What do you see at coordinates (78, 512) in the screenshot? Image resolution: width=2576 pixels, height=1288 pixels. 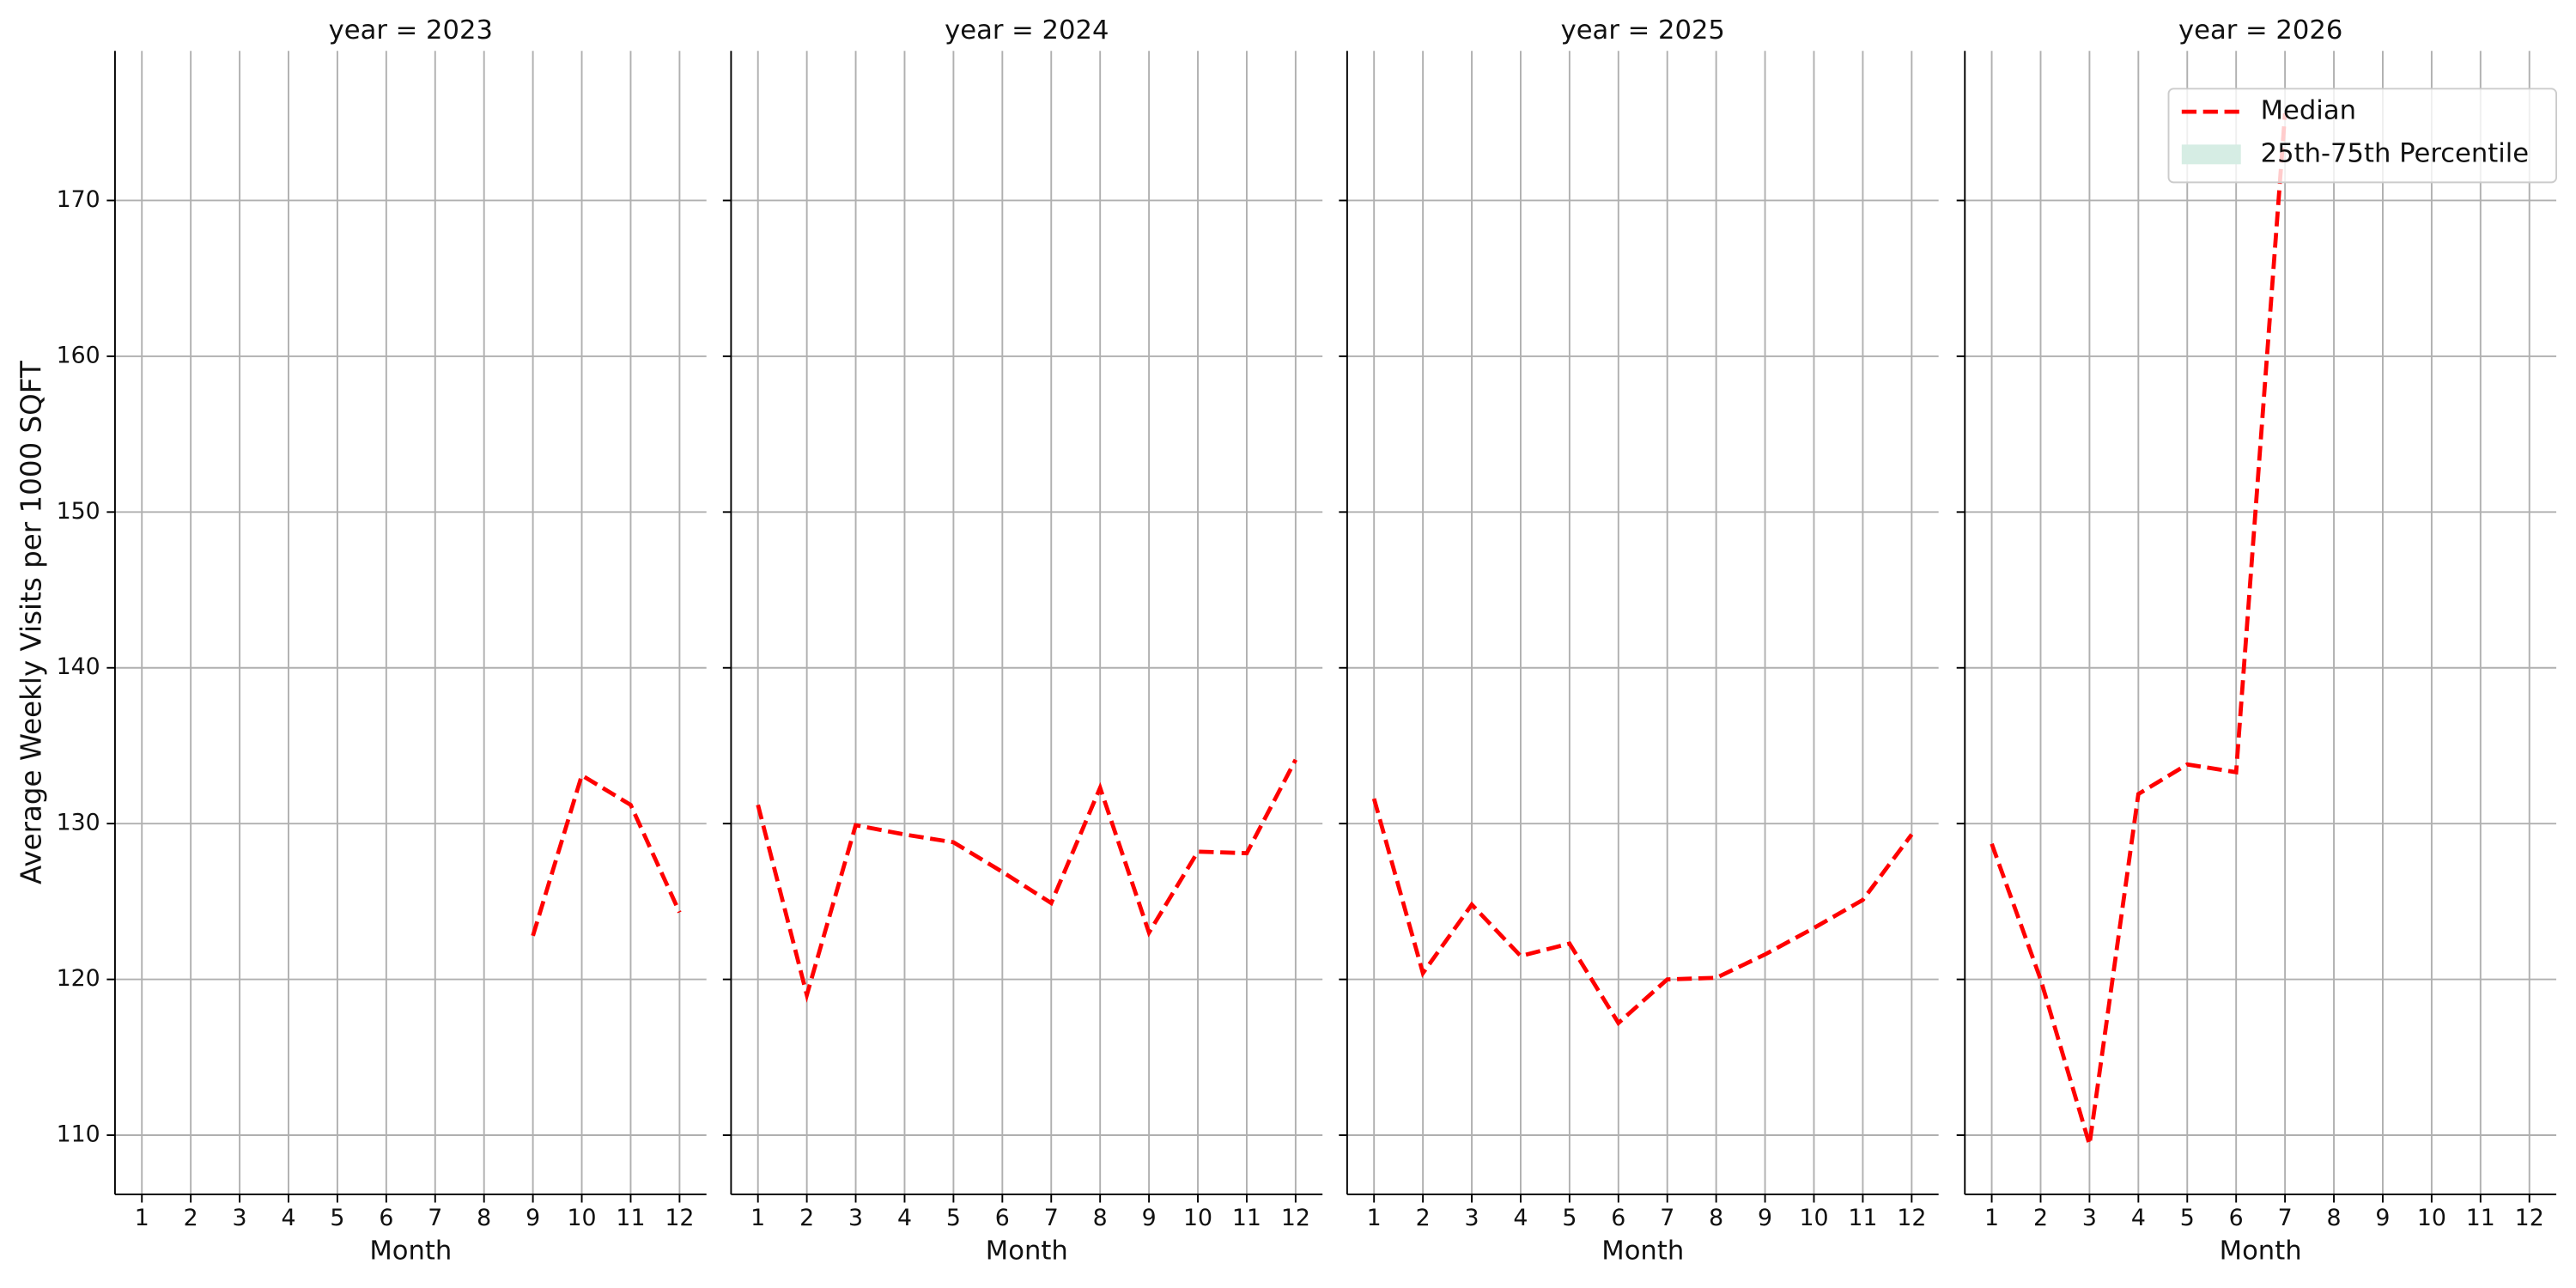 I see `y-tick-label: 150` at bounding box center [78, 512].